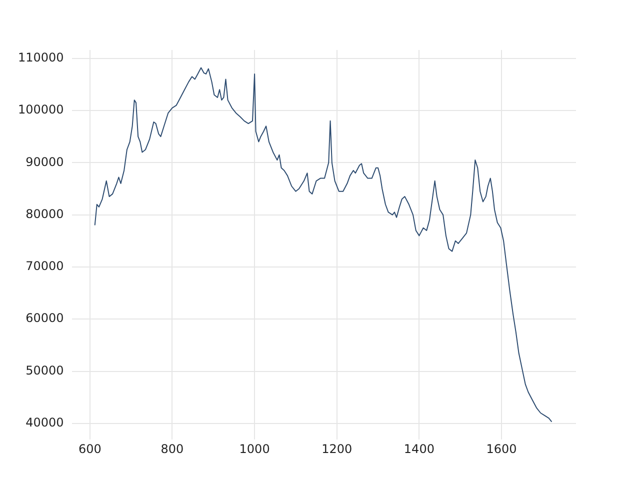  I want to click on x-tick-label: 600, so click(90, 449).